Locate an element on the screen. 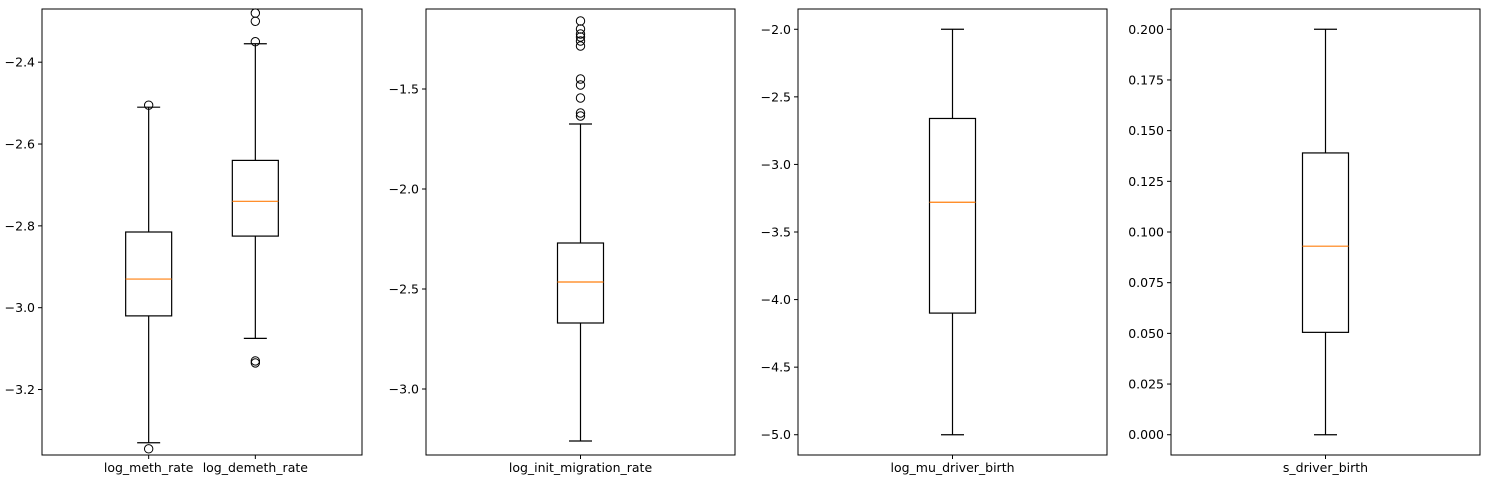 This screenshot has width=1490, height=489. y-tick-label: −5.0 is located at coordinates (776, 434).